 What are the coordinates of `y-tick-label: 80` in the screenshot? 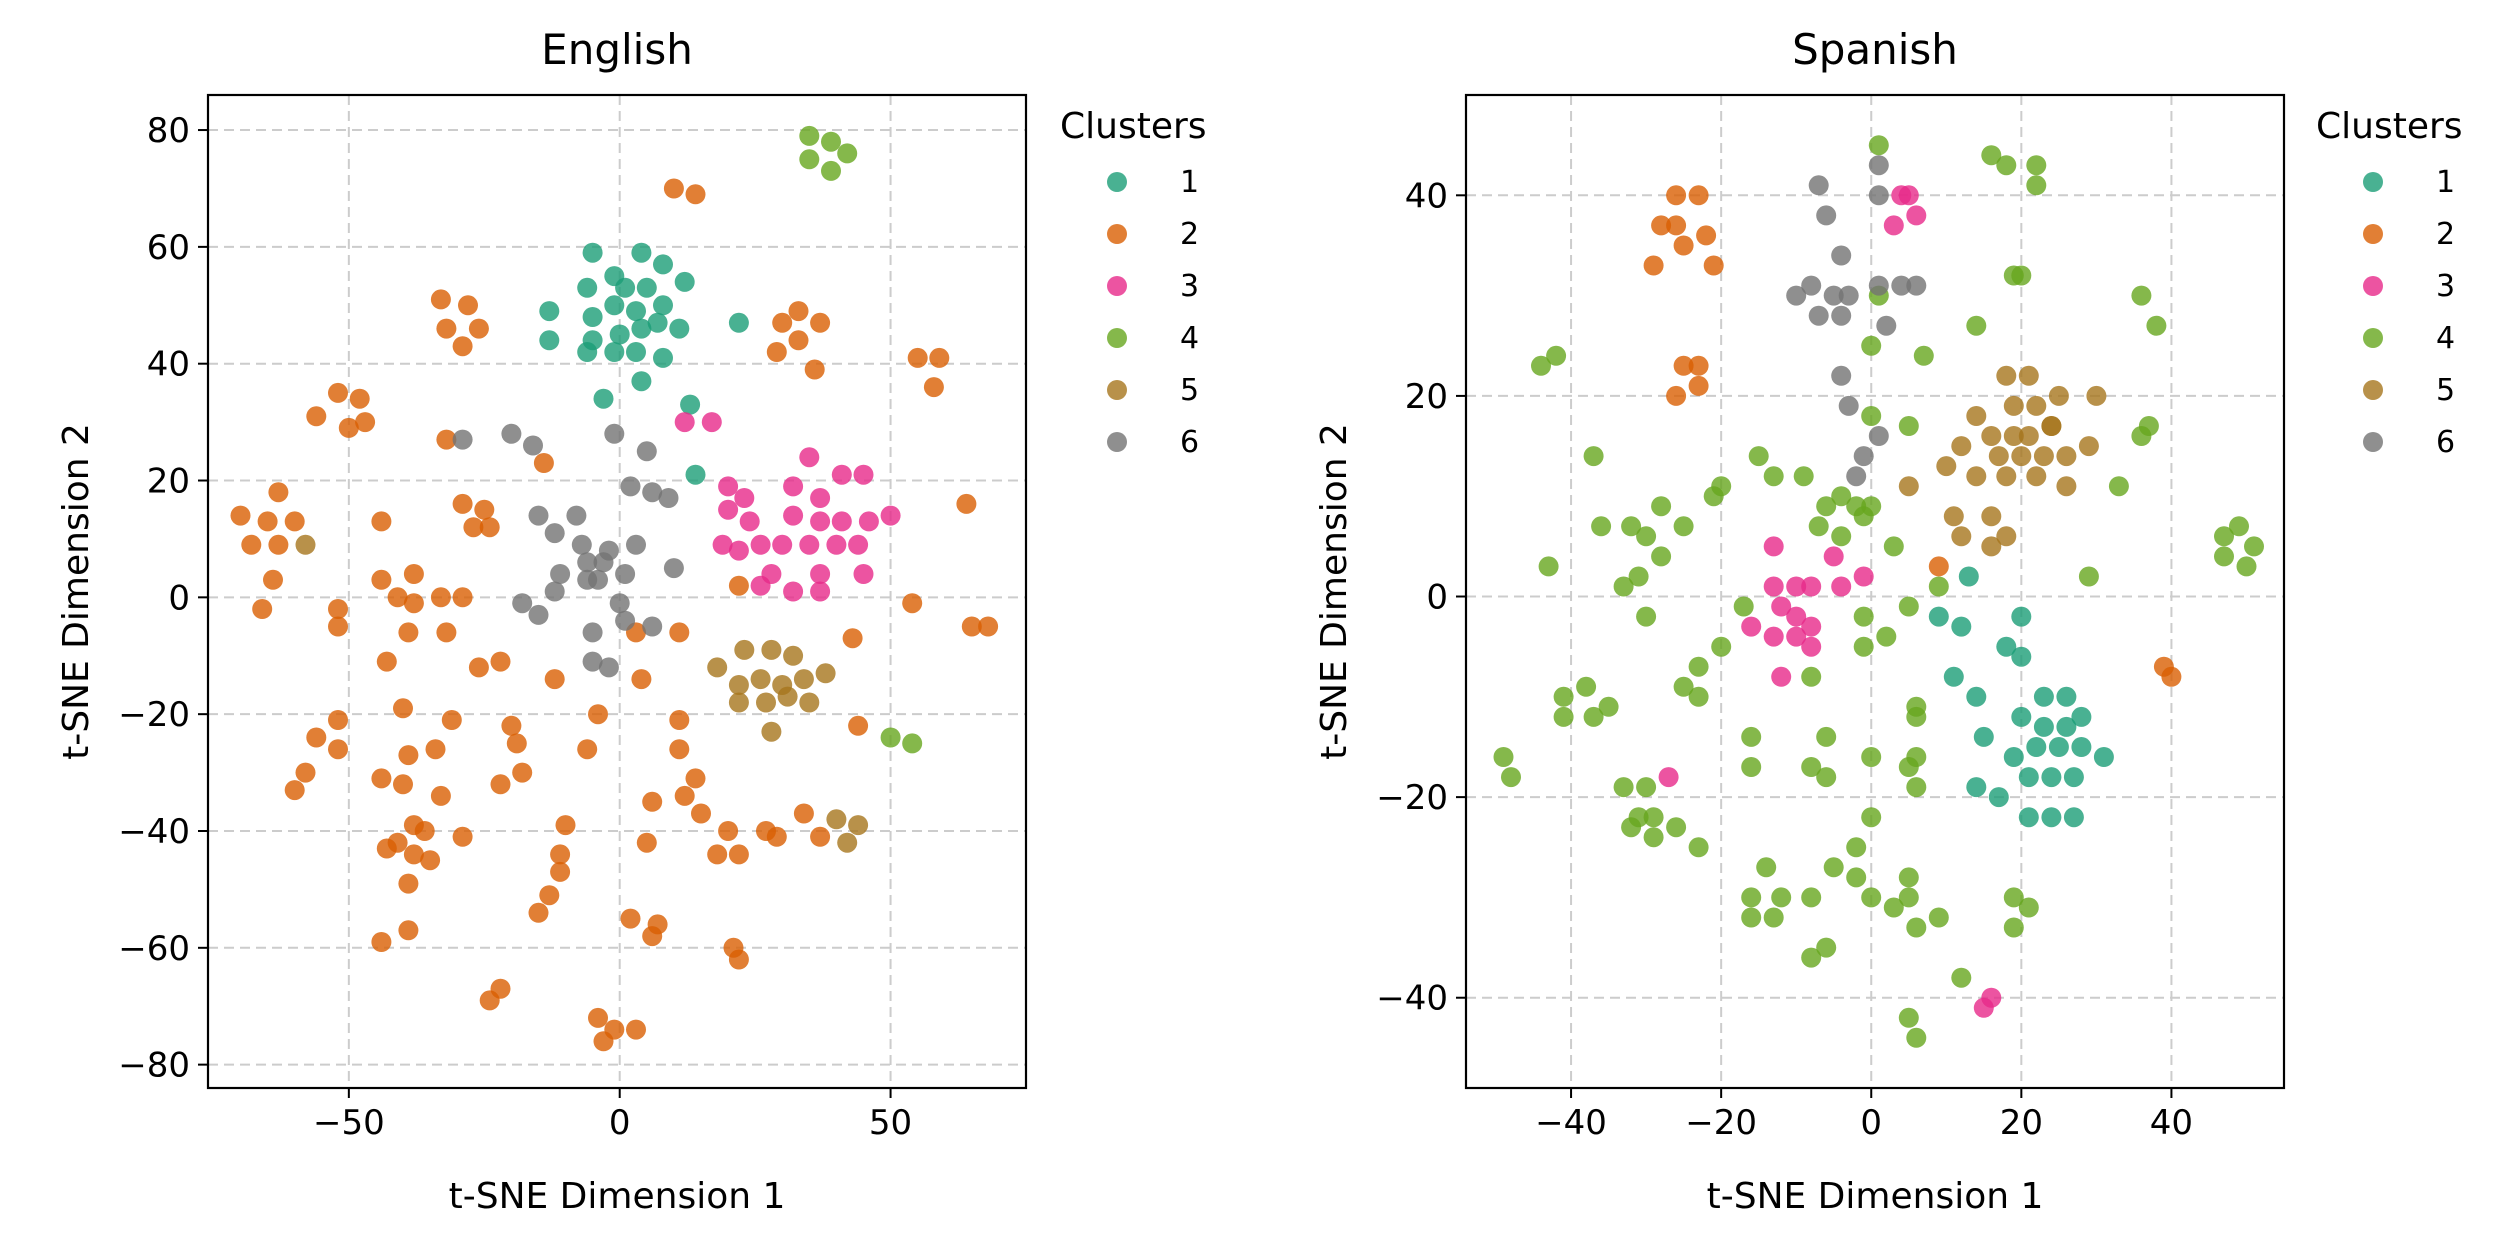 It's located at (168, 131).